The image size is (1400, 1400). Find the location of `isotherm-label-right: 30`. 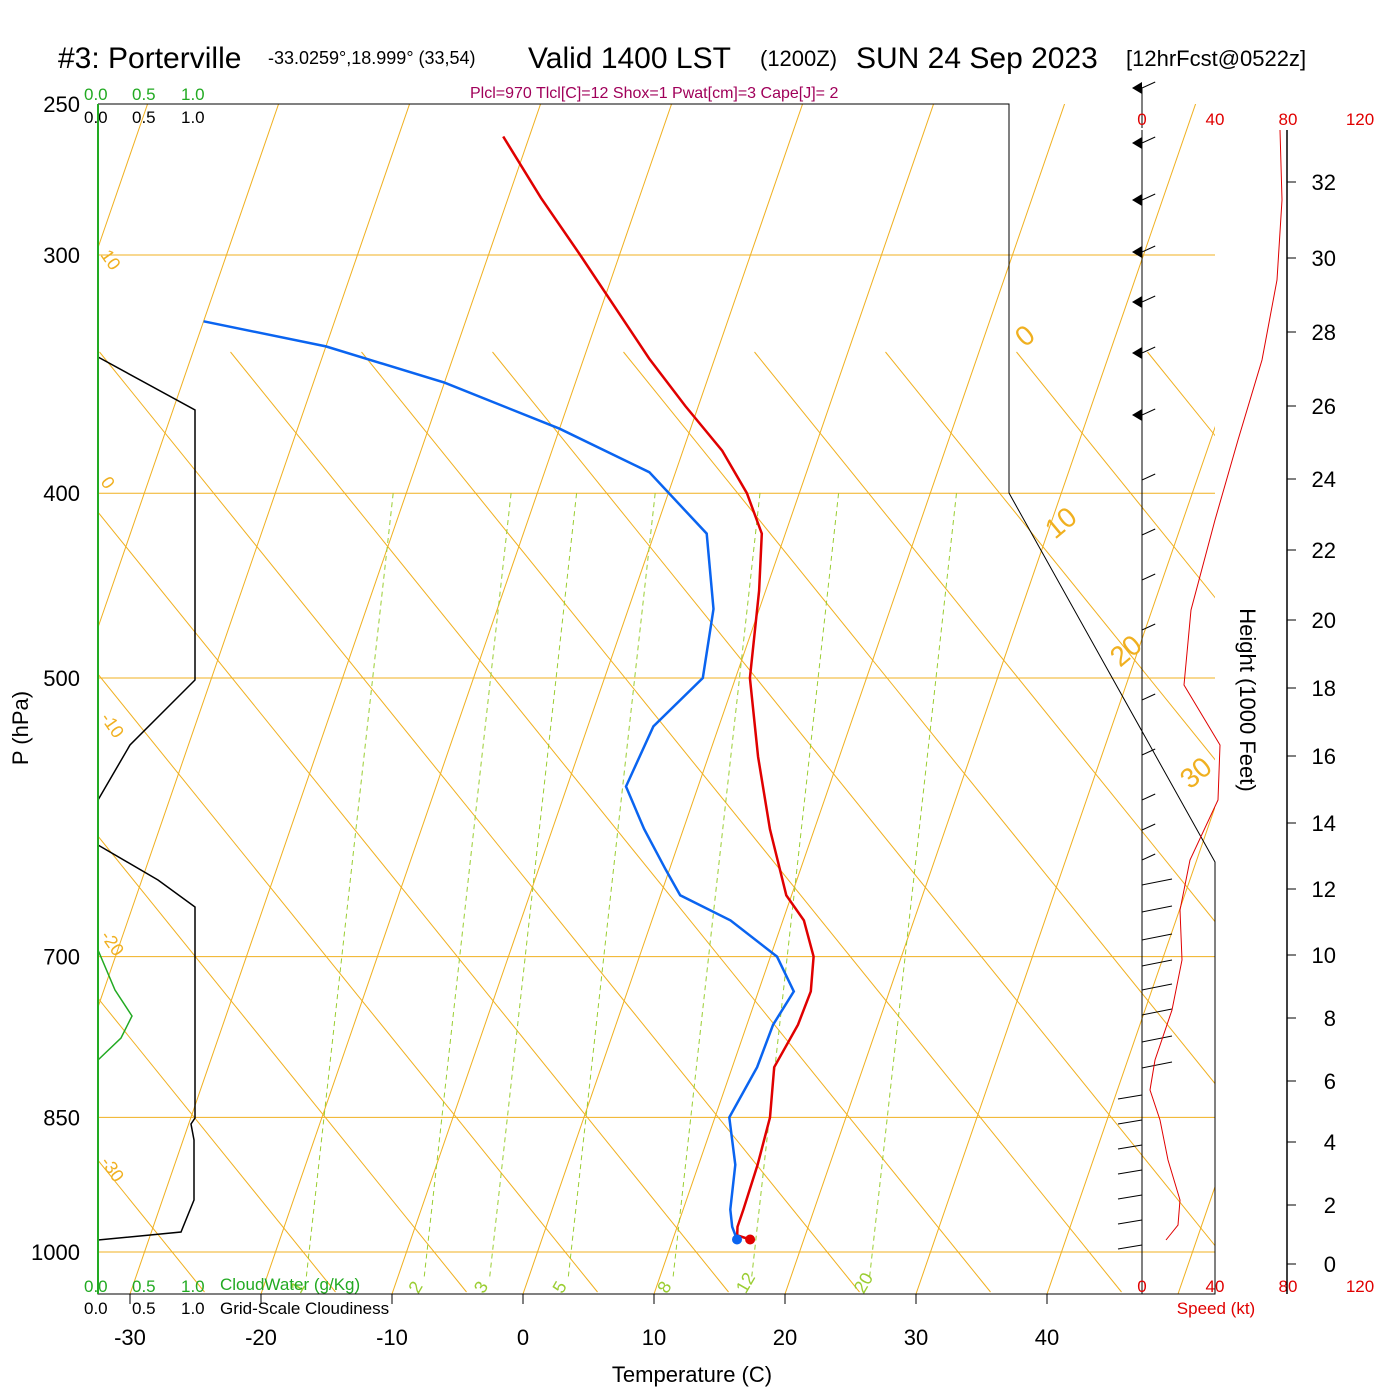

isotherm-label-right: 30 is located at coordinates (1196, 773).